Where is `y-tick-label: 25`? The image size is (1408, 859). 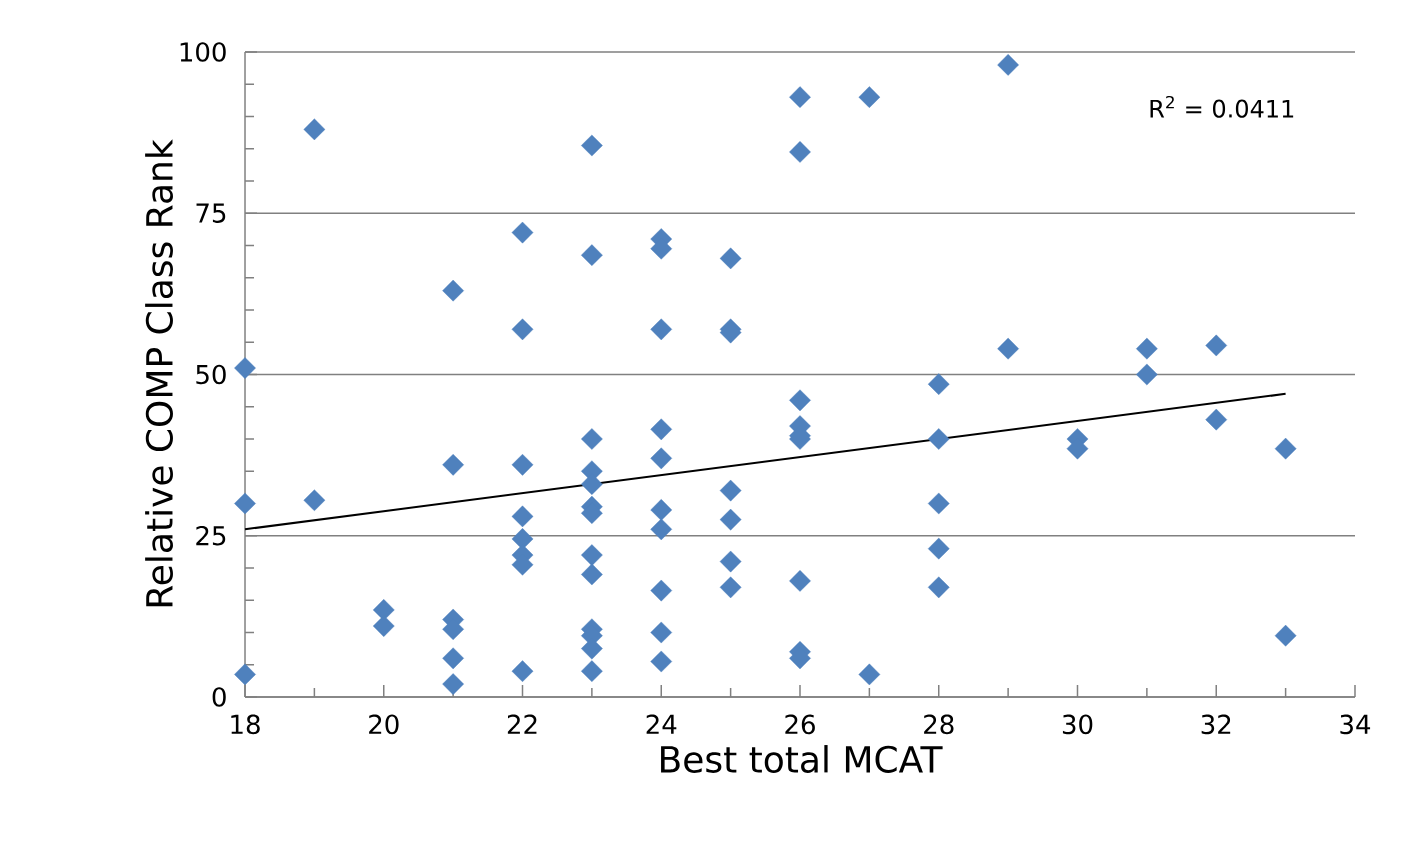 y-tick-label: 25 is located at coordinates (211, 535).